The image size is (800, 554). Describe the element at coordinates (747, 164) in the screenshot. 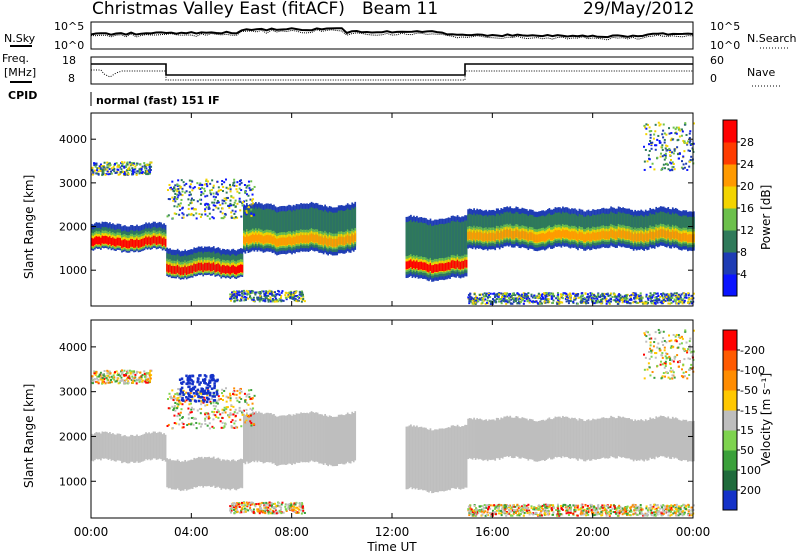

I see `colorbar-tick-label: 24` at that location.